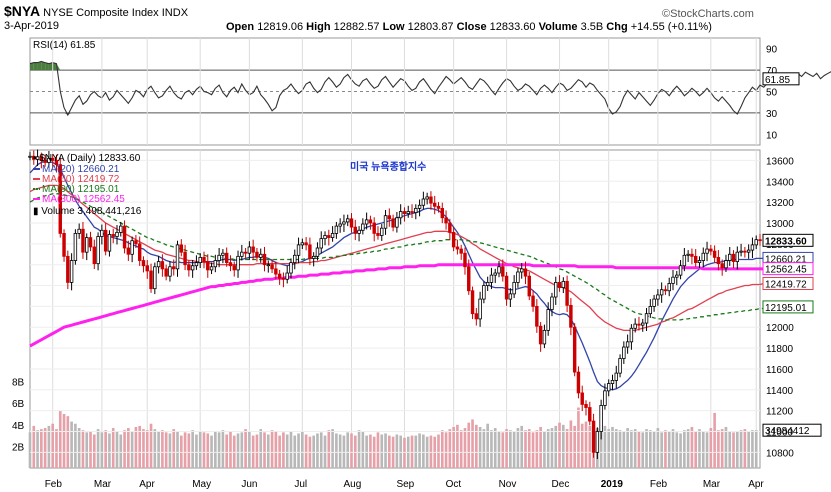 The width and height of the screenshot is (831, 492). What do you see at coordinates (781, 79) in the screenshot?
I see `rsi-current-tag-box` at bounding box center [781, 79].